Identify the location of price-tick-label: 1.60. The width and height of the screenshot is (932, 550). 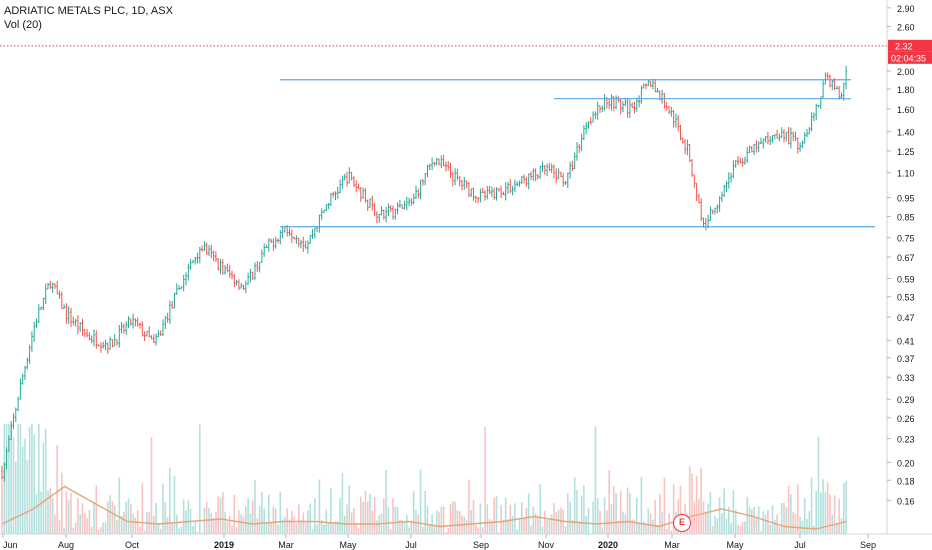
(906, 110).